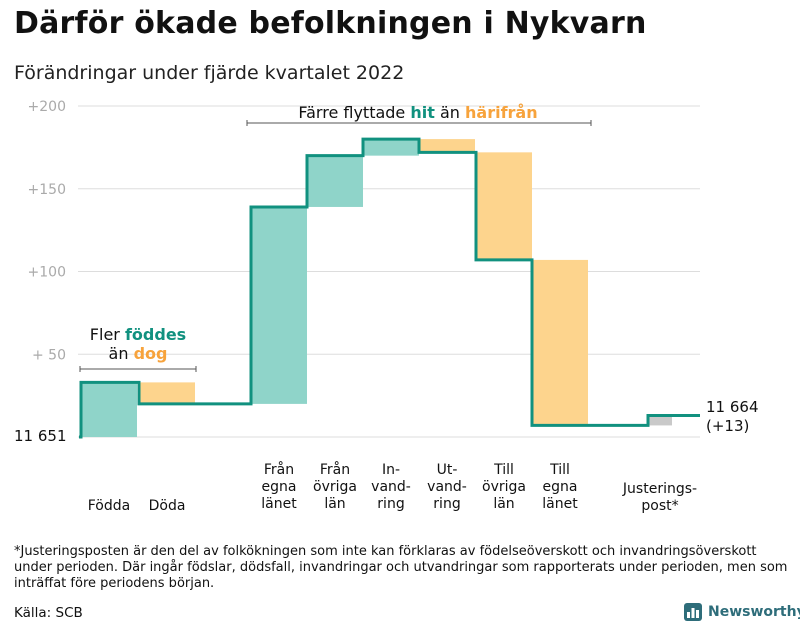 The width and height of the screenshot is (800, 625). Describe the element at coordinates (47, 273) in the screenshot. I see `y-tick-label: +100` at that location.